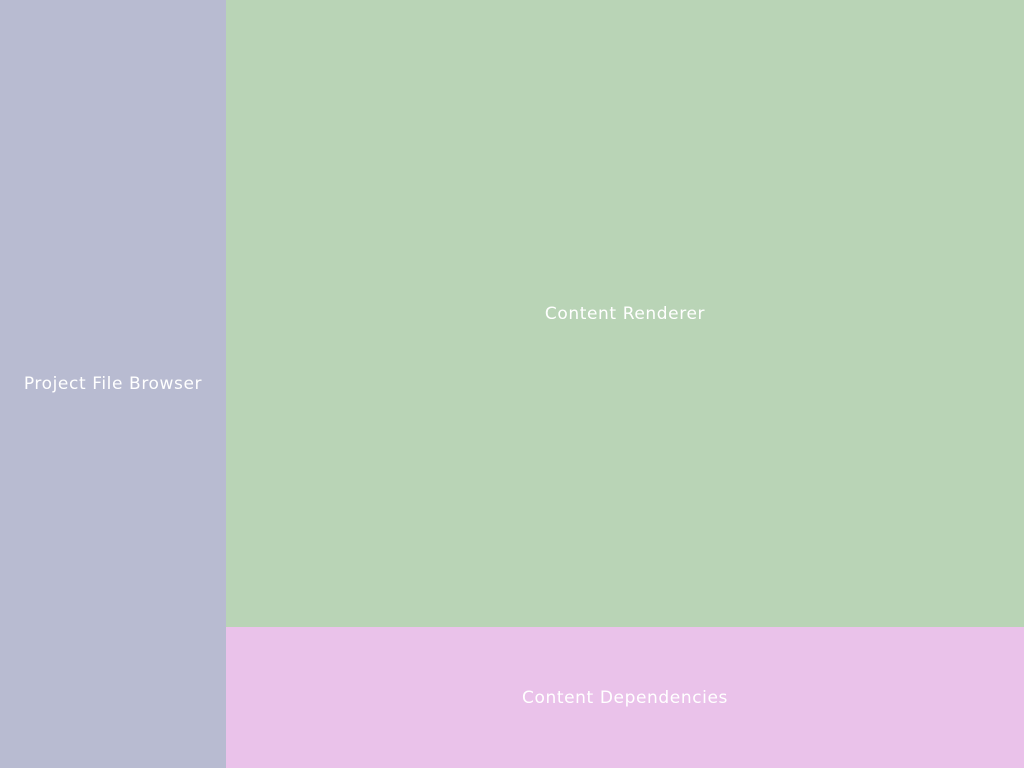 The height and width of the screenshot is (768, 1024). I want to click on content-renderer-label: Content Renderer, so click(625, 313).